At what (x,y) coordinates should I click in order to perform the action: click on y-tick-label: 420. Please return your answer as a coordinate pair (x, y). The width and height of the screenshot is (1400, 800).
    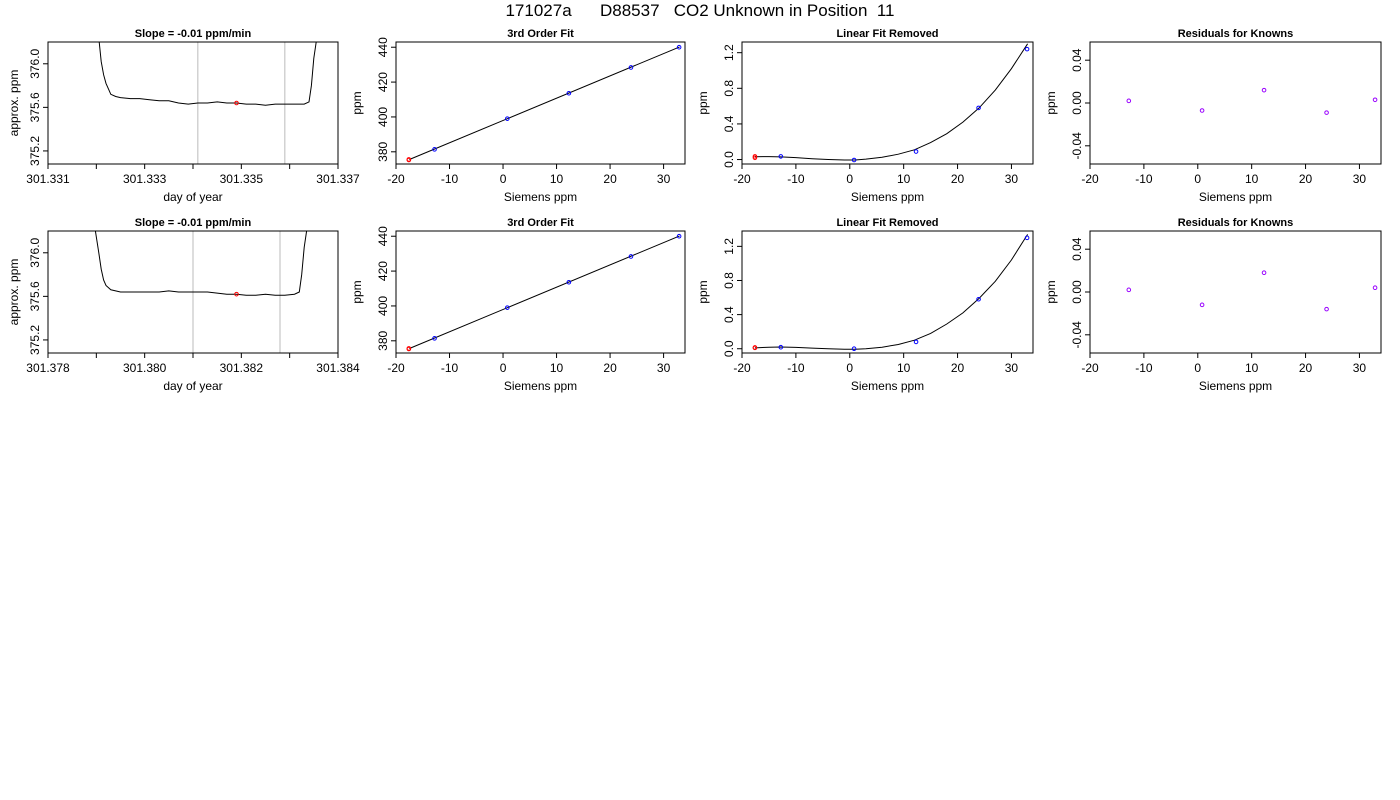
    Looking at the image, I should click on (383, 82).